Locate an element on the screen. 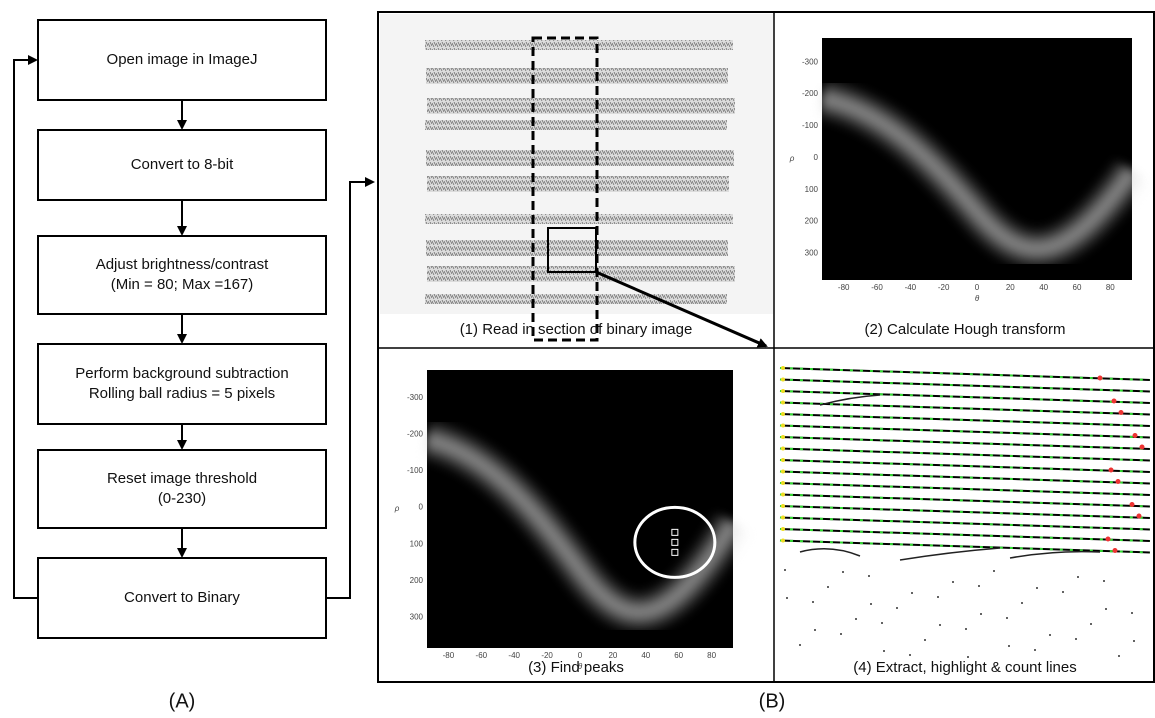 Image resolution: width=1155 pixels, height=718 pixels. caption: (2) Calculate Hough transform is located at coordinates (965, 329).